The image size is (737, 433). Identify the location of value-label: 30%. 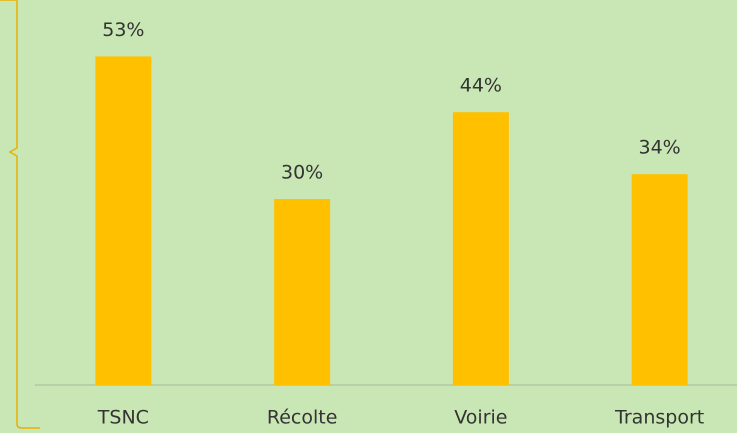
(302, 173).